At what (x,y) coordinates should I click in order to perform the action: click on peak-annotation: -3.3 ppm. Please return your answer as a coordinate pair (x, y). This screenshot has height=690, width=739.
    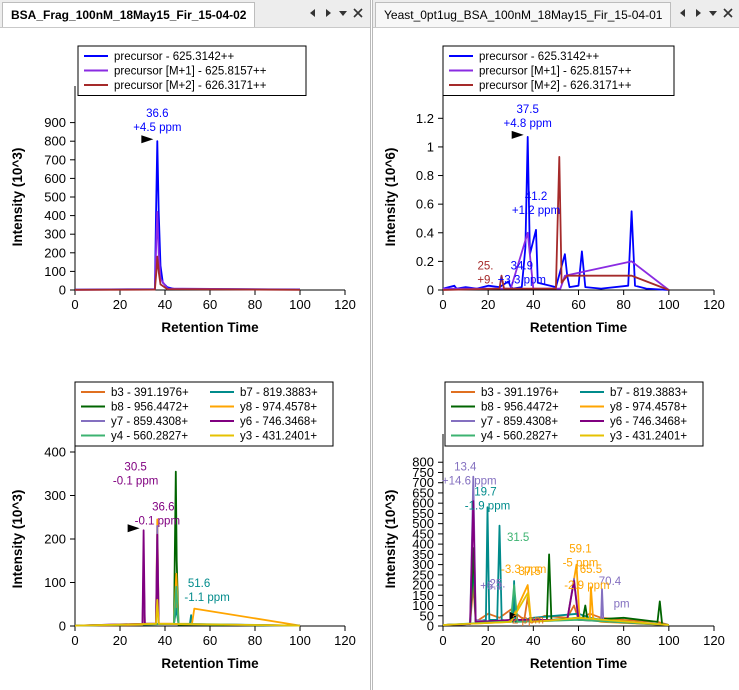
    Looking at the image, I should click on (523, 570).